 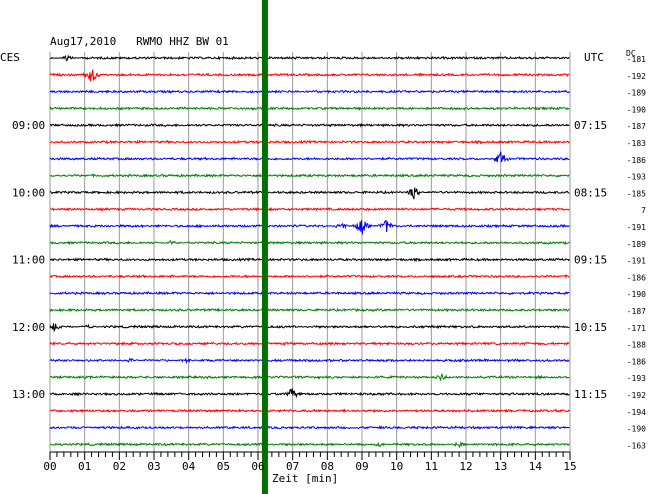 I want to click on x-tick-label: 07, so click(x=292, y=466).